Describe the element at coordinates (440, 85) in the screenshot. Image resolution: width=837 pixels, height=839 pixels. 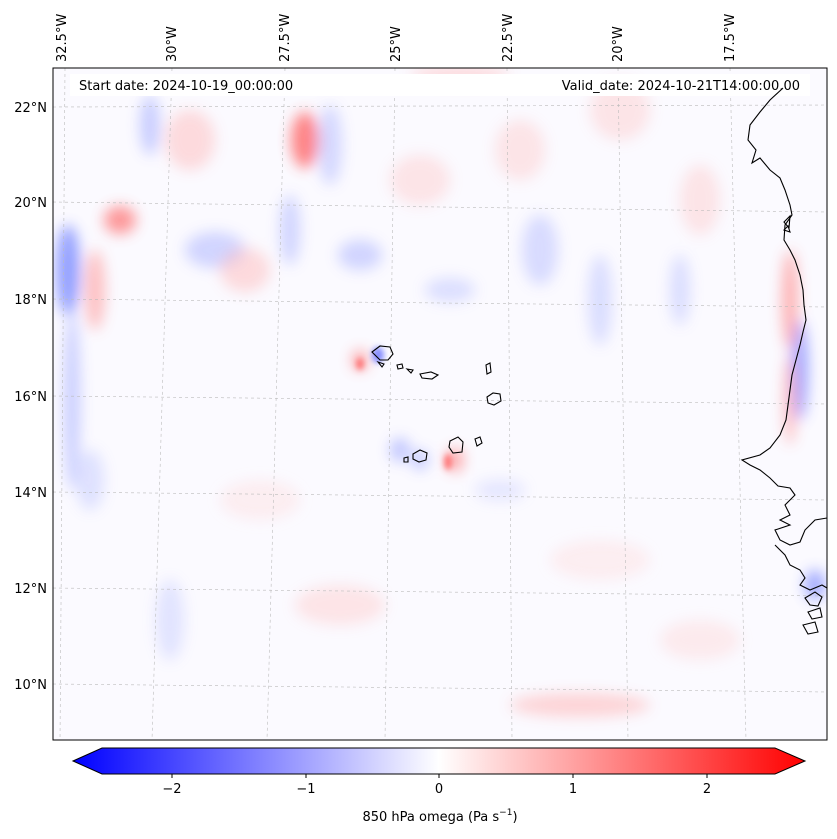
I see `header-band` at that location.